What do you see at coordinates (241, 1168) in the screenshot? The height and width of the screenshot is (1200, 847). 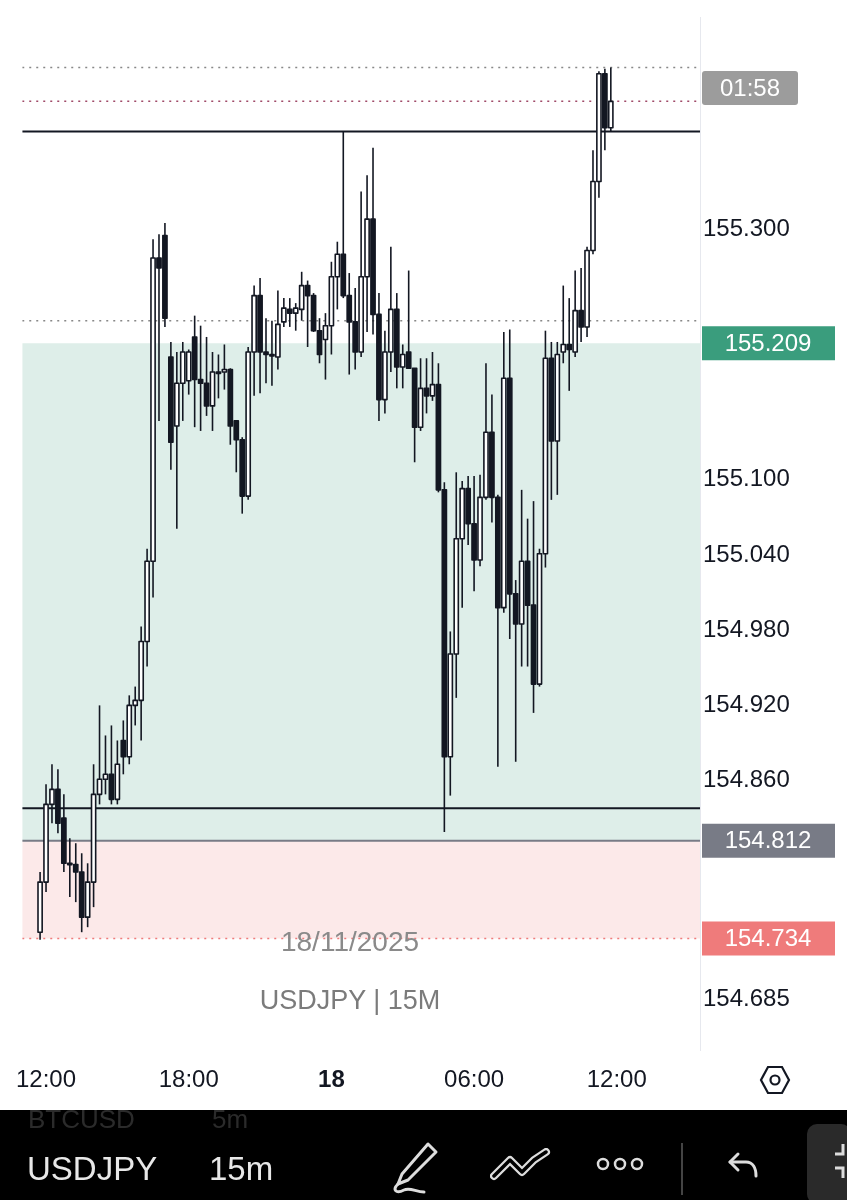 I see `text: 15m` at bounding box center [241, 1168].